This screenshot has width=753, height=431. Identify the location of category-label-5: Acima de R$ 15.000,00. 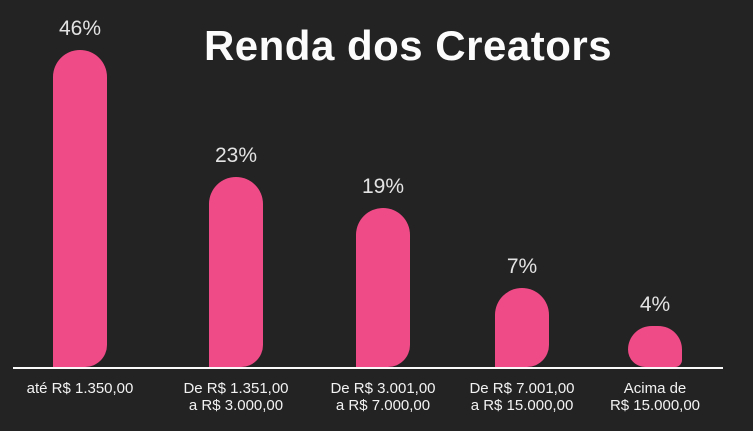
(655, 397).